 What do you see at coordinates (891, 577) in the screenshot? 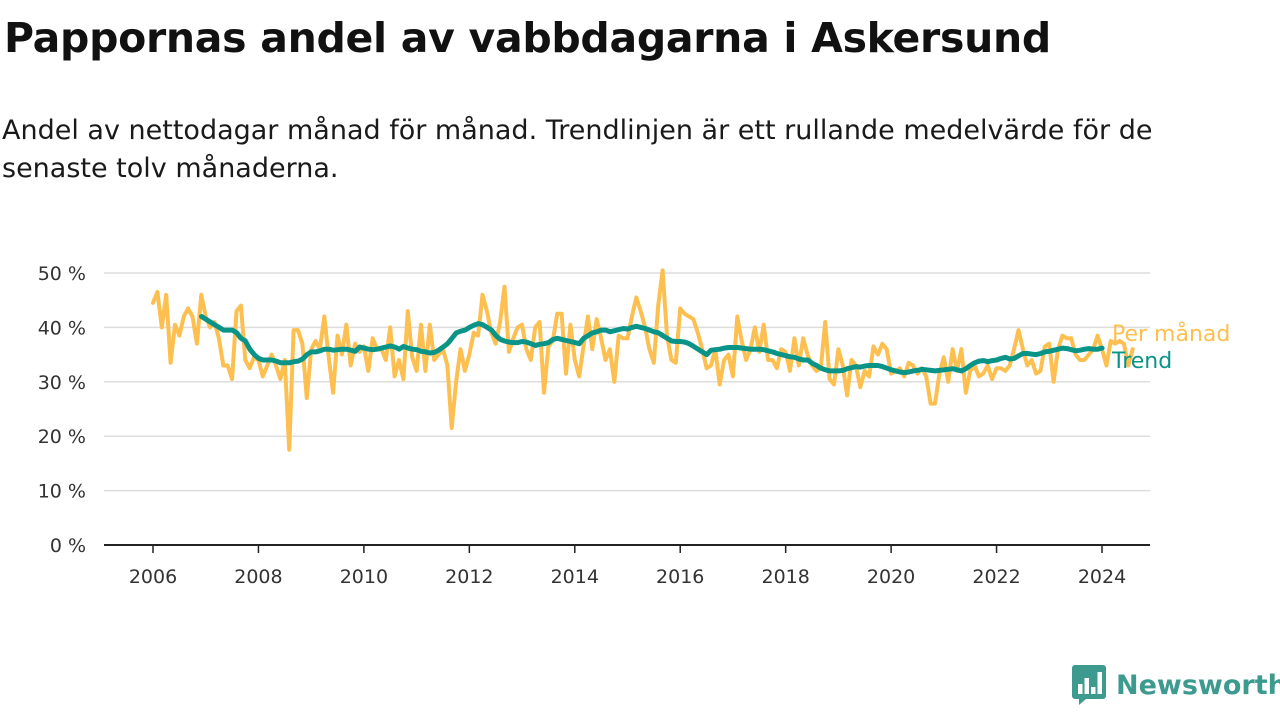
I see `x-tick-label: 2020` at bounding box center [891, 577].